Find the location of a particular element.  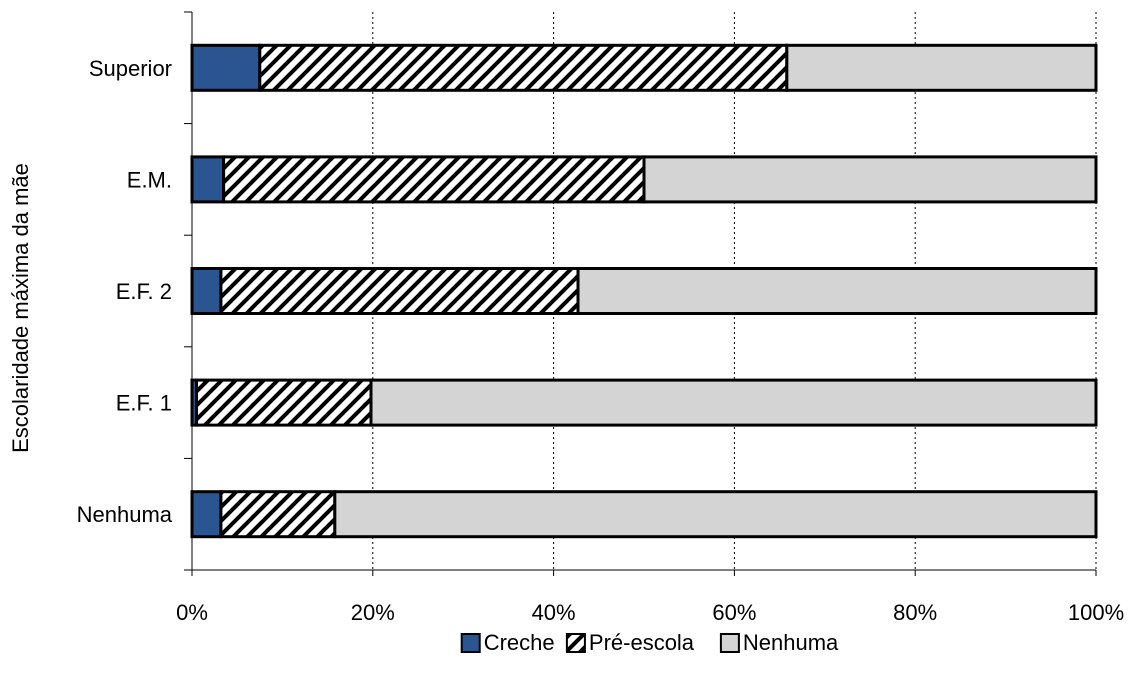

y-category-label: Nenhuma is located at coordinates (125, 514).